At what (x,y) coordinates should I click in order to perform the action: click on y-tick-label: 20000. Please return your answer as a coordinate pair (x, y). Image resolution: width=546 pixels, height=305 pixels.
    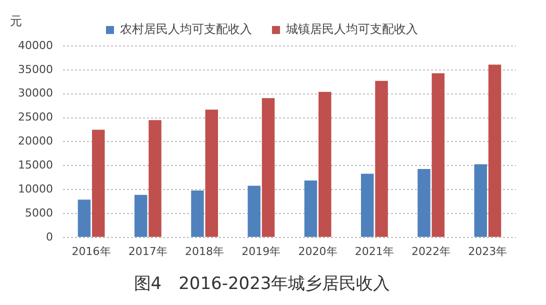
    Looking at the image, I should click on (35, 141).